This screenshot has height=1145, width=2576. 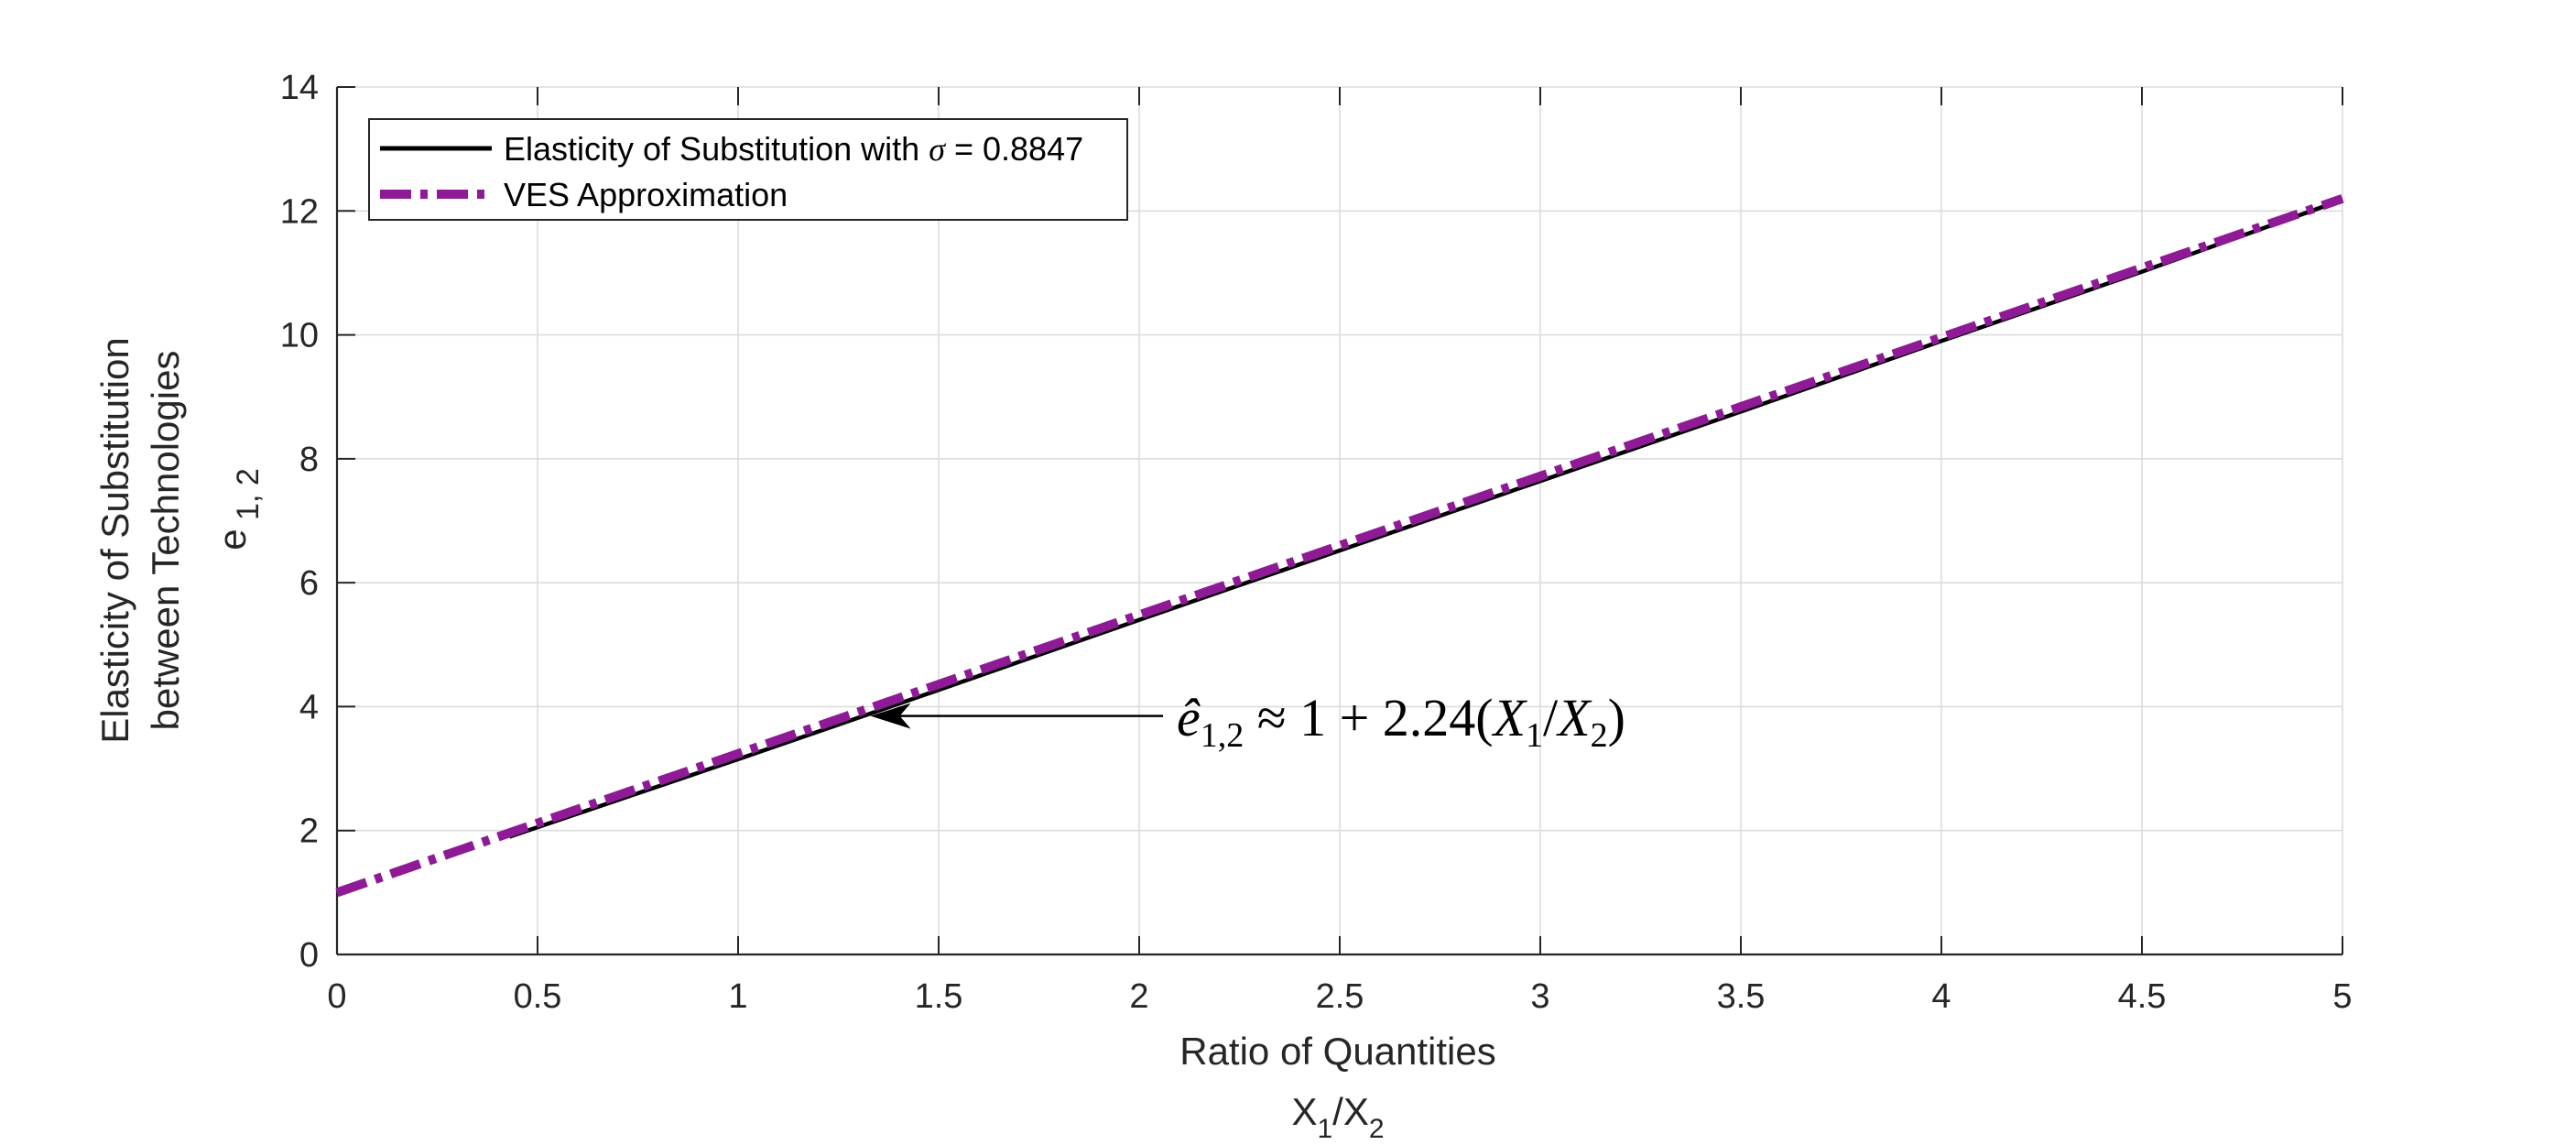 I want to click on legend-box, so click(x=748, y=170).